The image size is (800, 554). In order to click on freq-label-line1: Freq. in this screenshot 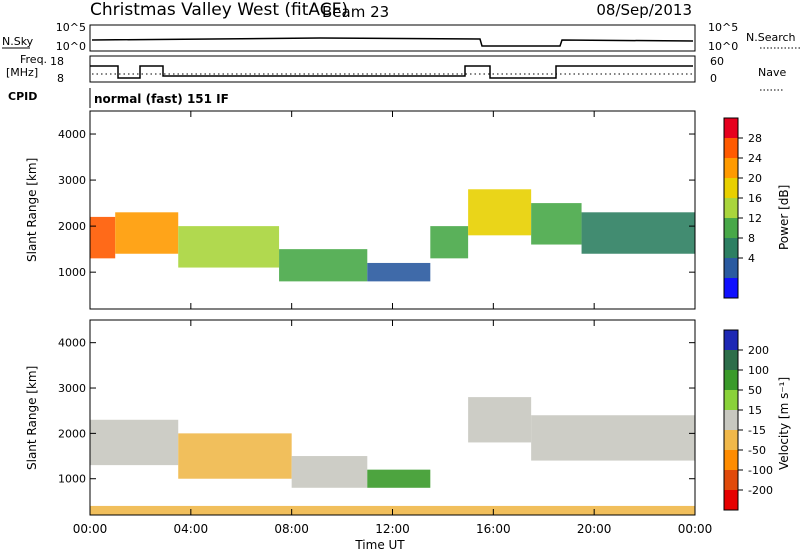, I will do `click(33, 59)`.